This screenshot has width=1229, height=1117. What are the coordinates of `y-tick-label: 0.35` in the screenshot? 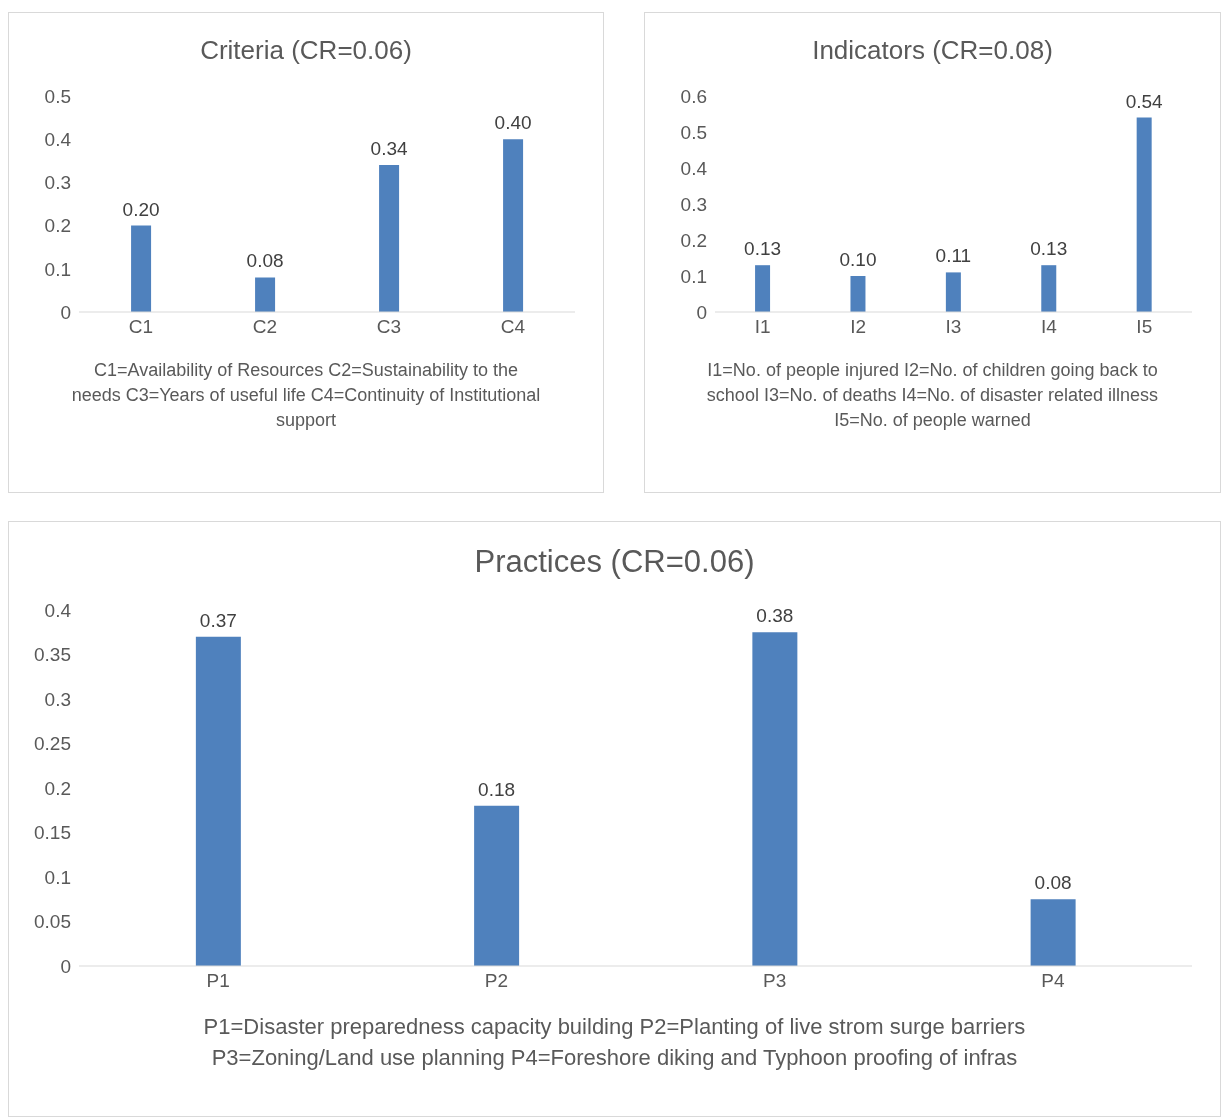 It's located at (52, 655).